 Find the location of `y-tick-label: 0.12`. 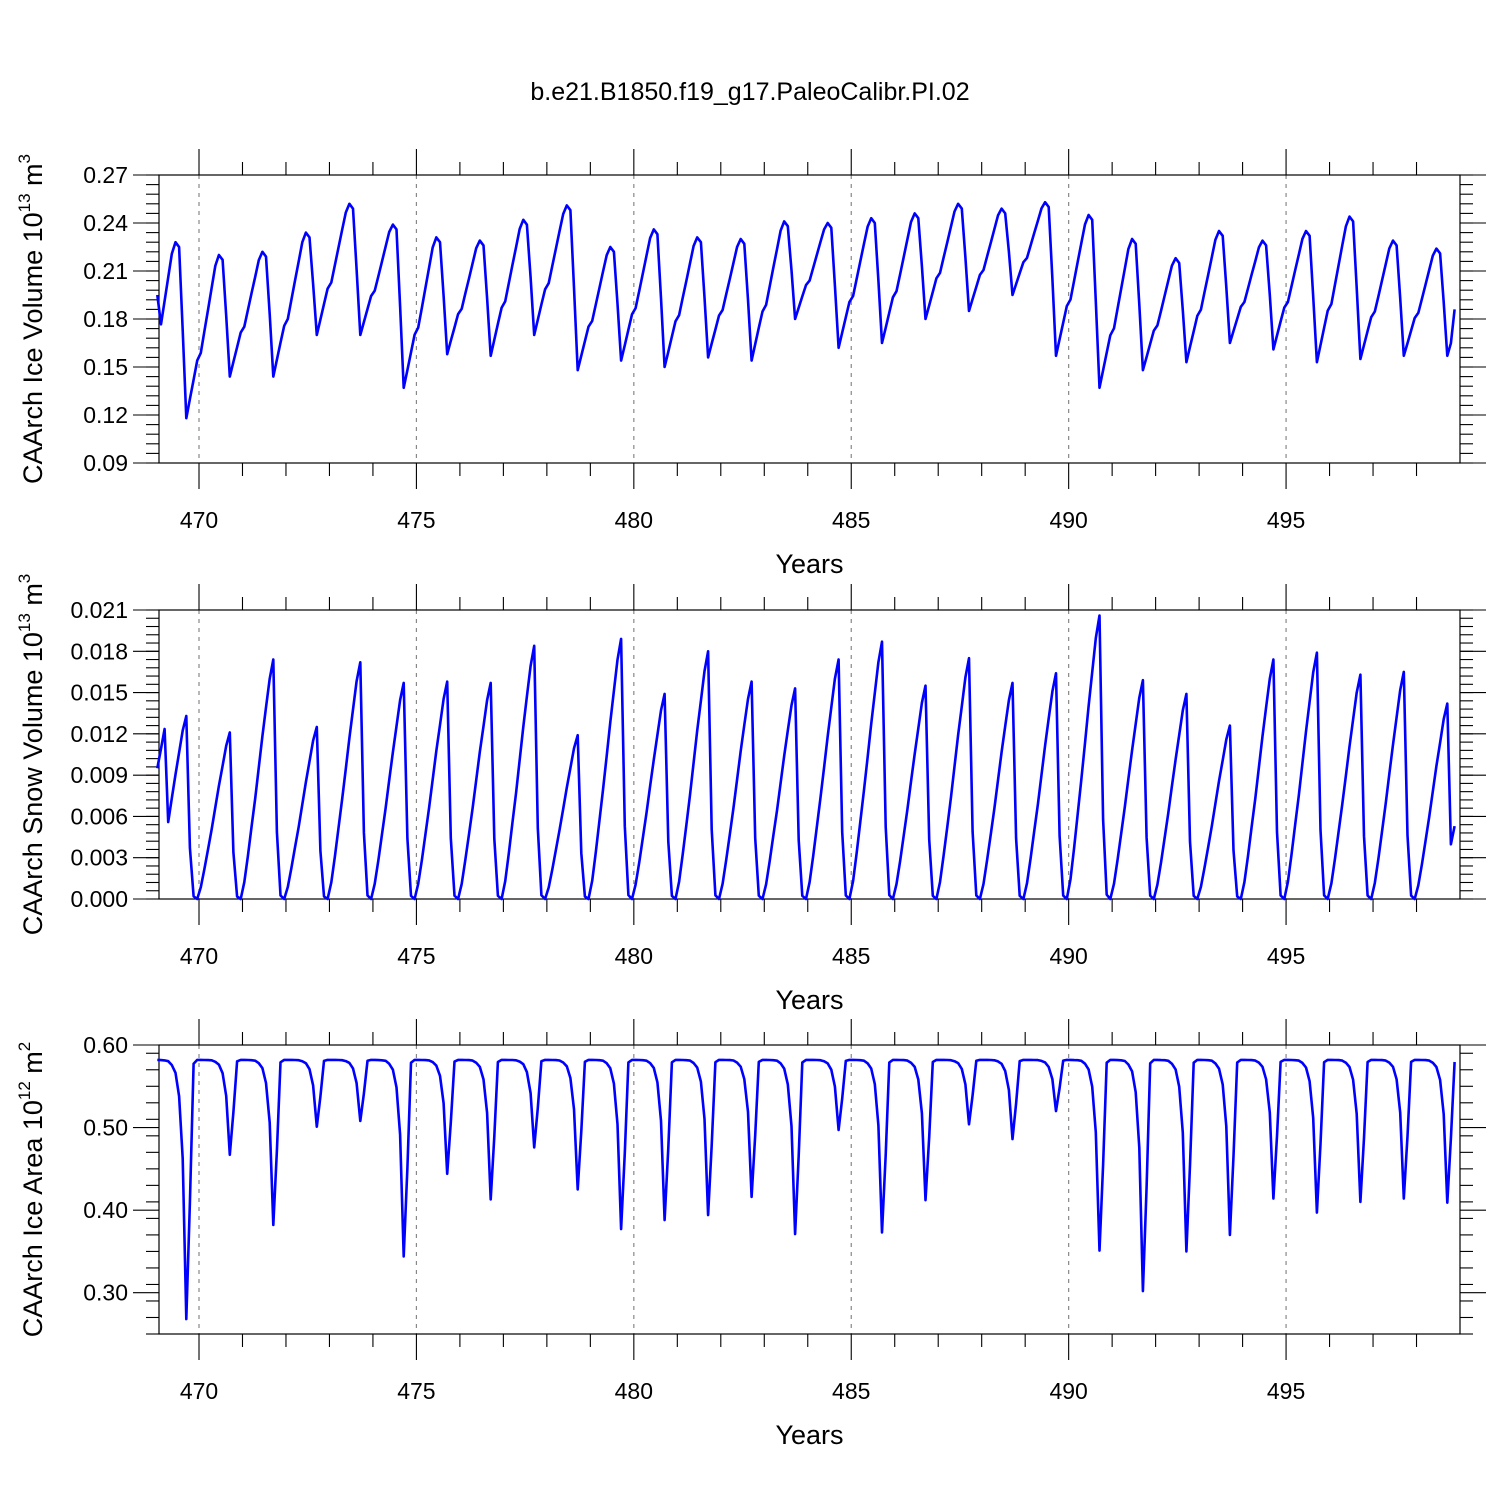

y-tick-label: 0.12 is located at coordinates (105, 415).